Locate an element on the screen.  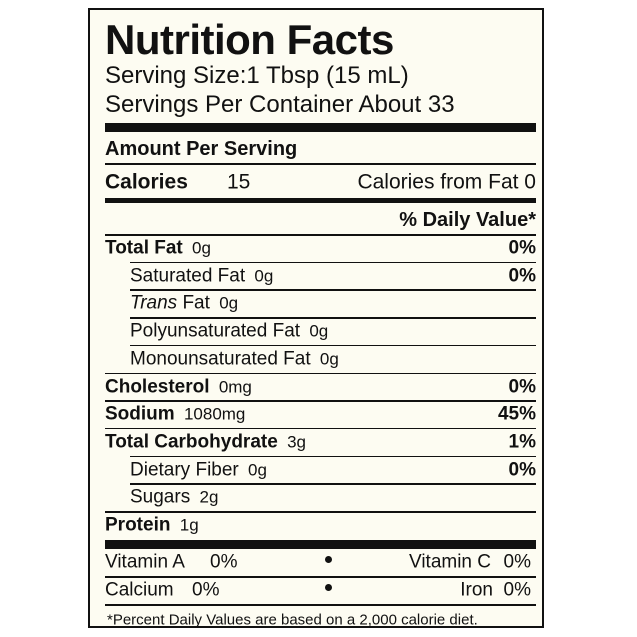
nutrient-row: Protein 1g is located at coordinates (152, 525).